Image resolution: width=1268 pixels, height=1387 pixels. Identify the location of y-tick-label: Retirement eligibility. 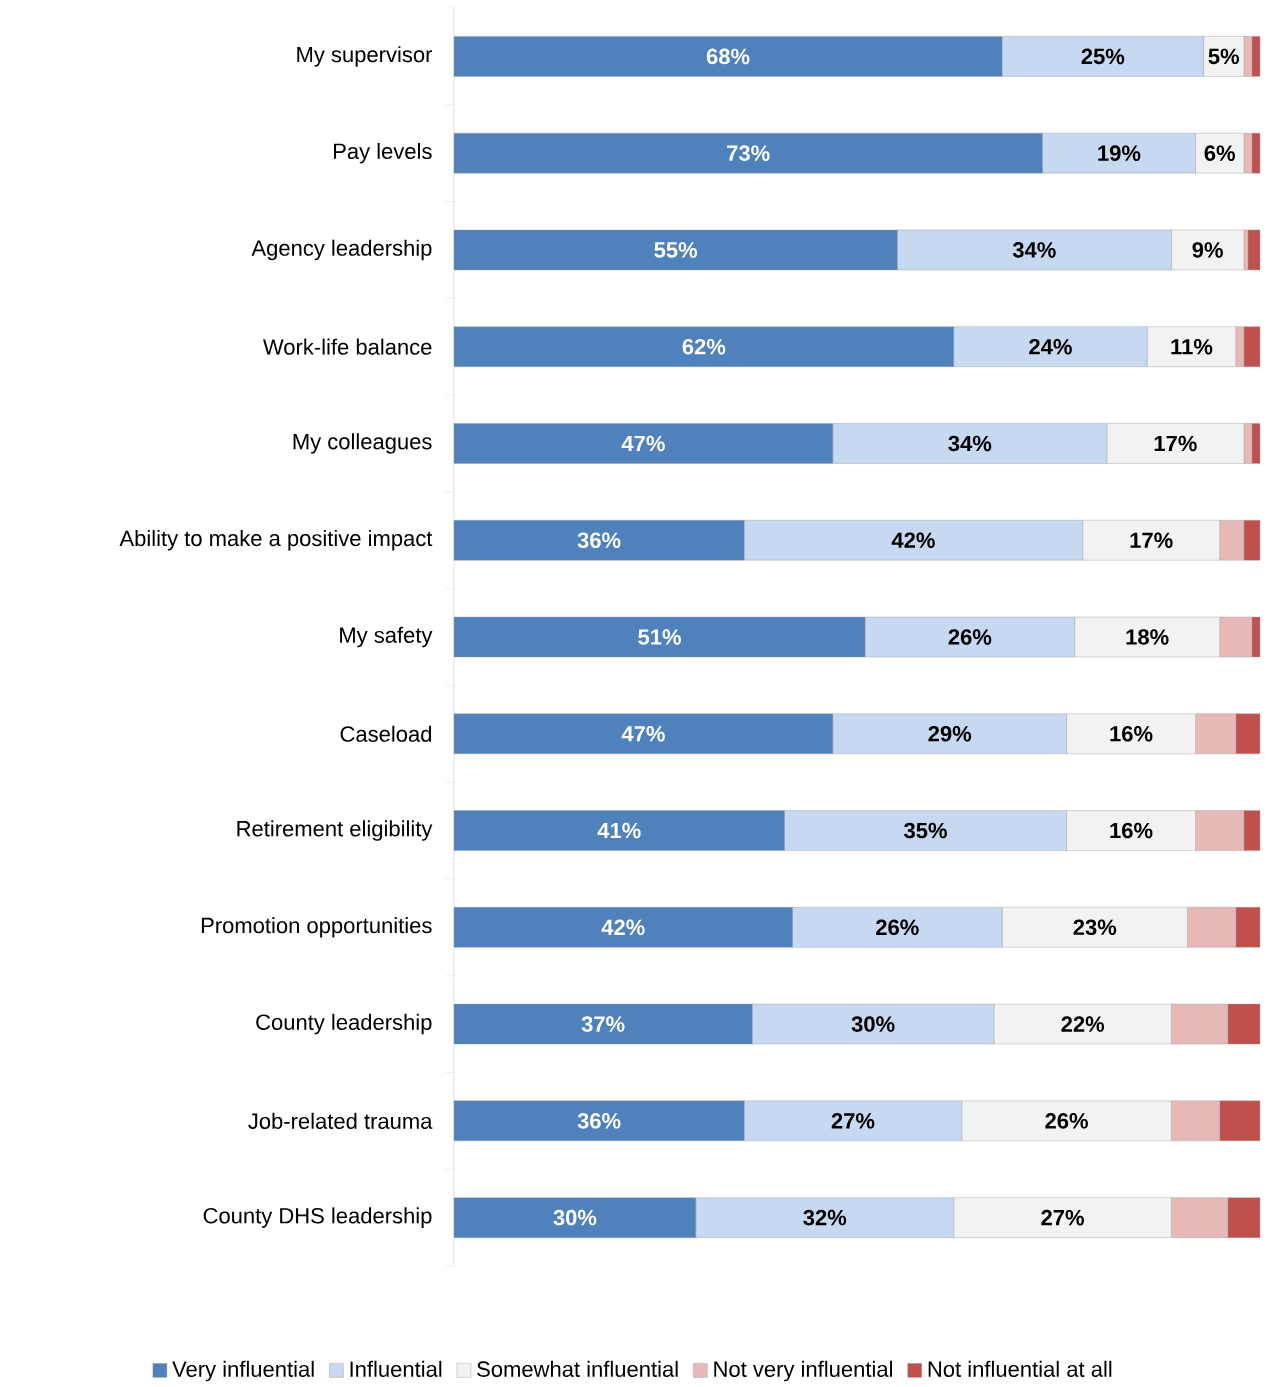
(335, 830).